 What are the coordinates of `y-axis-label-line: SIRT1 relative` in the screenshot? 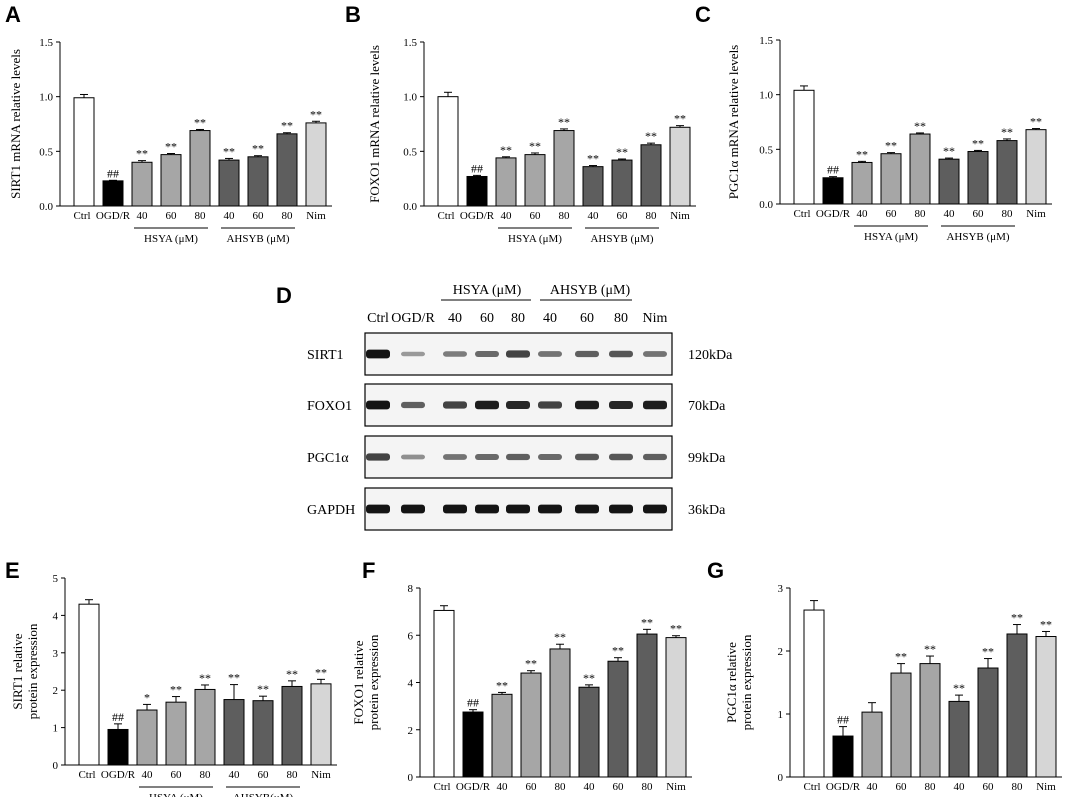 It's located at (17, 671).